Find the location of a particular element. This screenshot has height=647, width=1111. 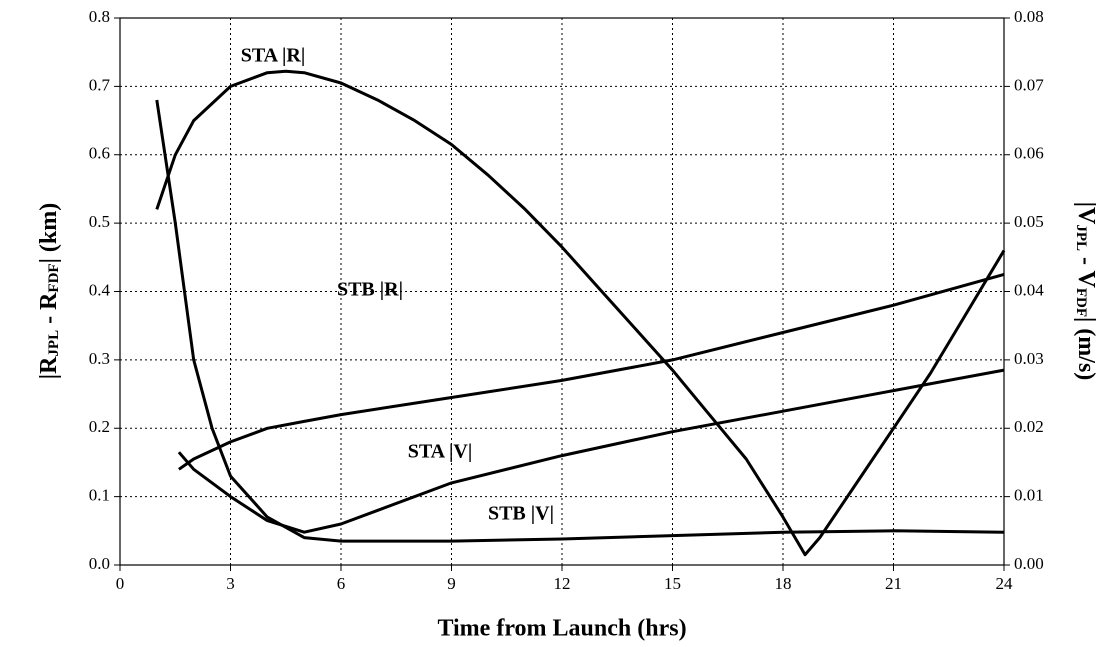

y2-axis-title: |VJPL - VFDF| (m/s) is located at coordinates (1086, 291).